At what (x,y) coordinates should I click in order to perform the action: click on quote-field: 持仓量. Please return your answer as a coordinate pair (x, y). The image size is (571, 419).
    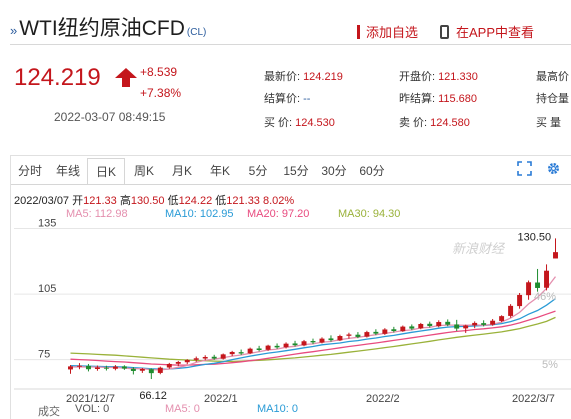
    Looking at the image, I should click on (553, 98).